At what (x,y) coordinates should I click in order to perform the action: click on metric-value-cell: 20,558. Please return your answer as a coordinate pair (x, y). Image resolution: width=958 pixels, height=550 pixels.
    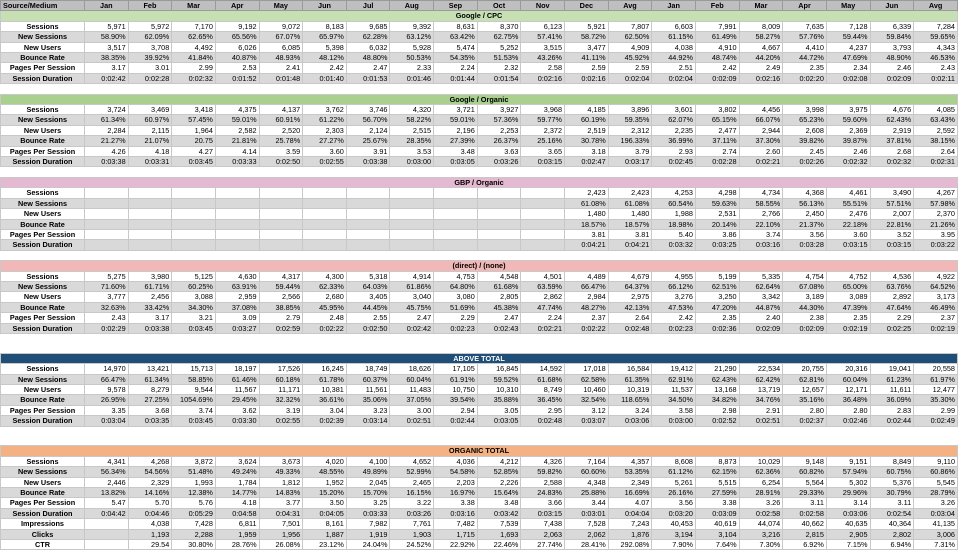
    Looking at the image, I should click on (935, 369).